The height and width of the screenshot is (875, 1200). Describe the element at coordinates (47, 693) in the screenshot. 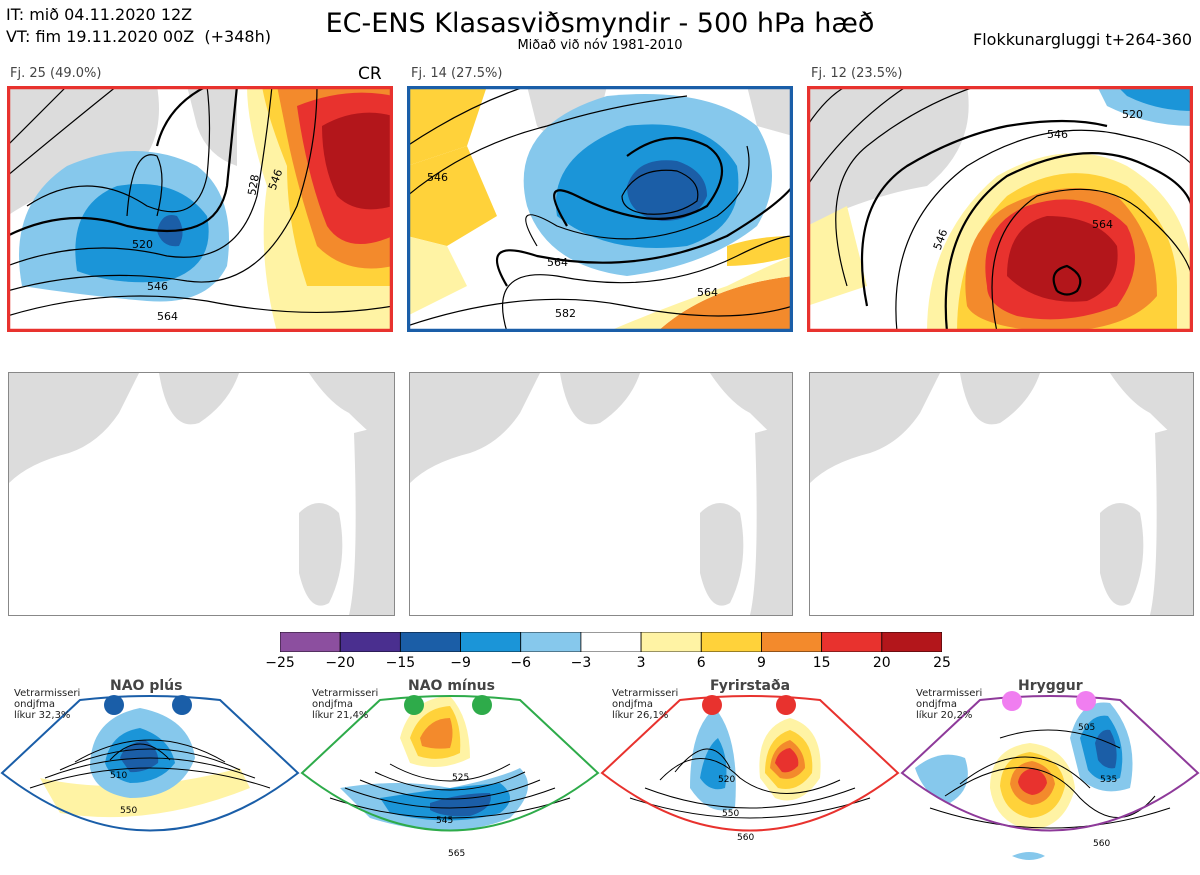

I see `regime-1-season: Vetrarmisseri` at that location.